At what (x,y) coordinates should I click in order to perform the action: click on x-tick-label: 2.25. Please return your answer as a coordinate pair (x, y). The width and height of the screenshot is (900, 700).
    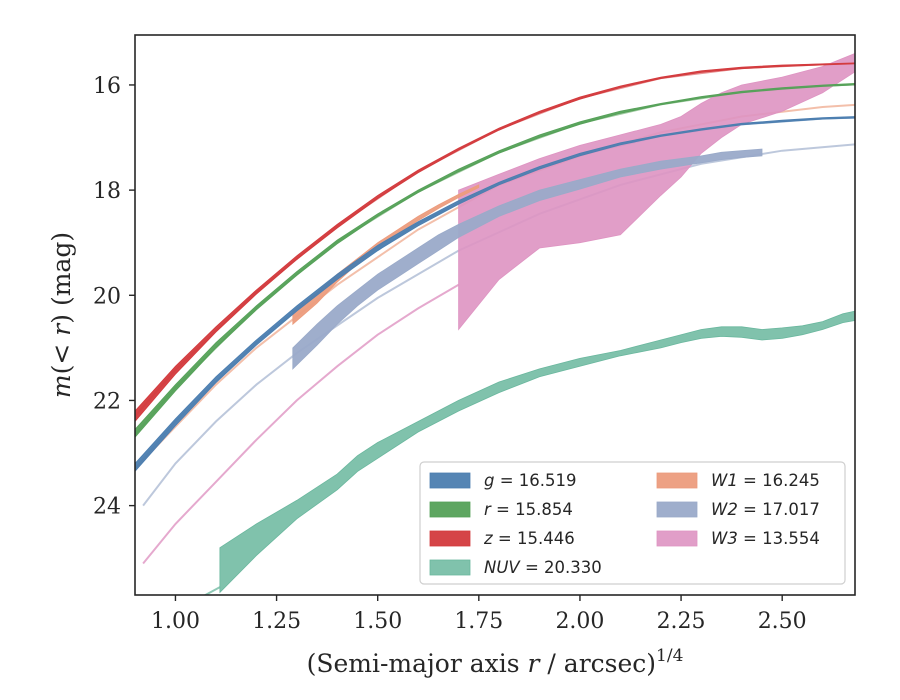
    Looking at the image, I should click on (681, 621).